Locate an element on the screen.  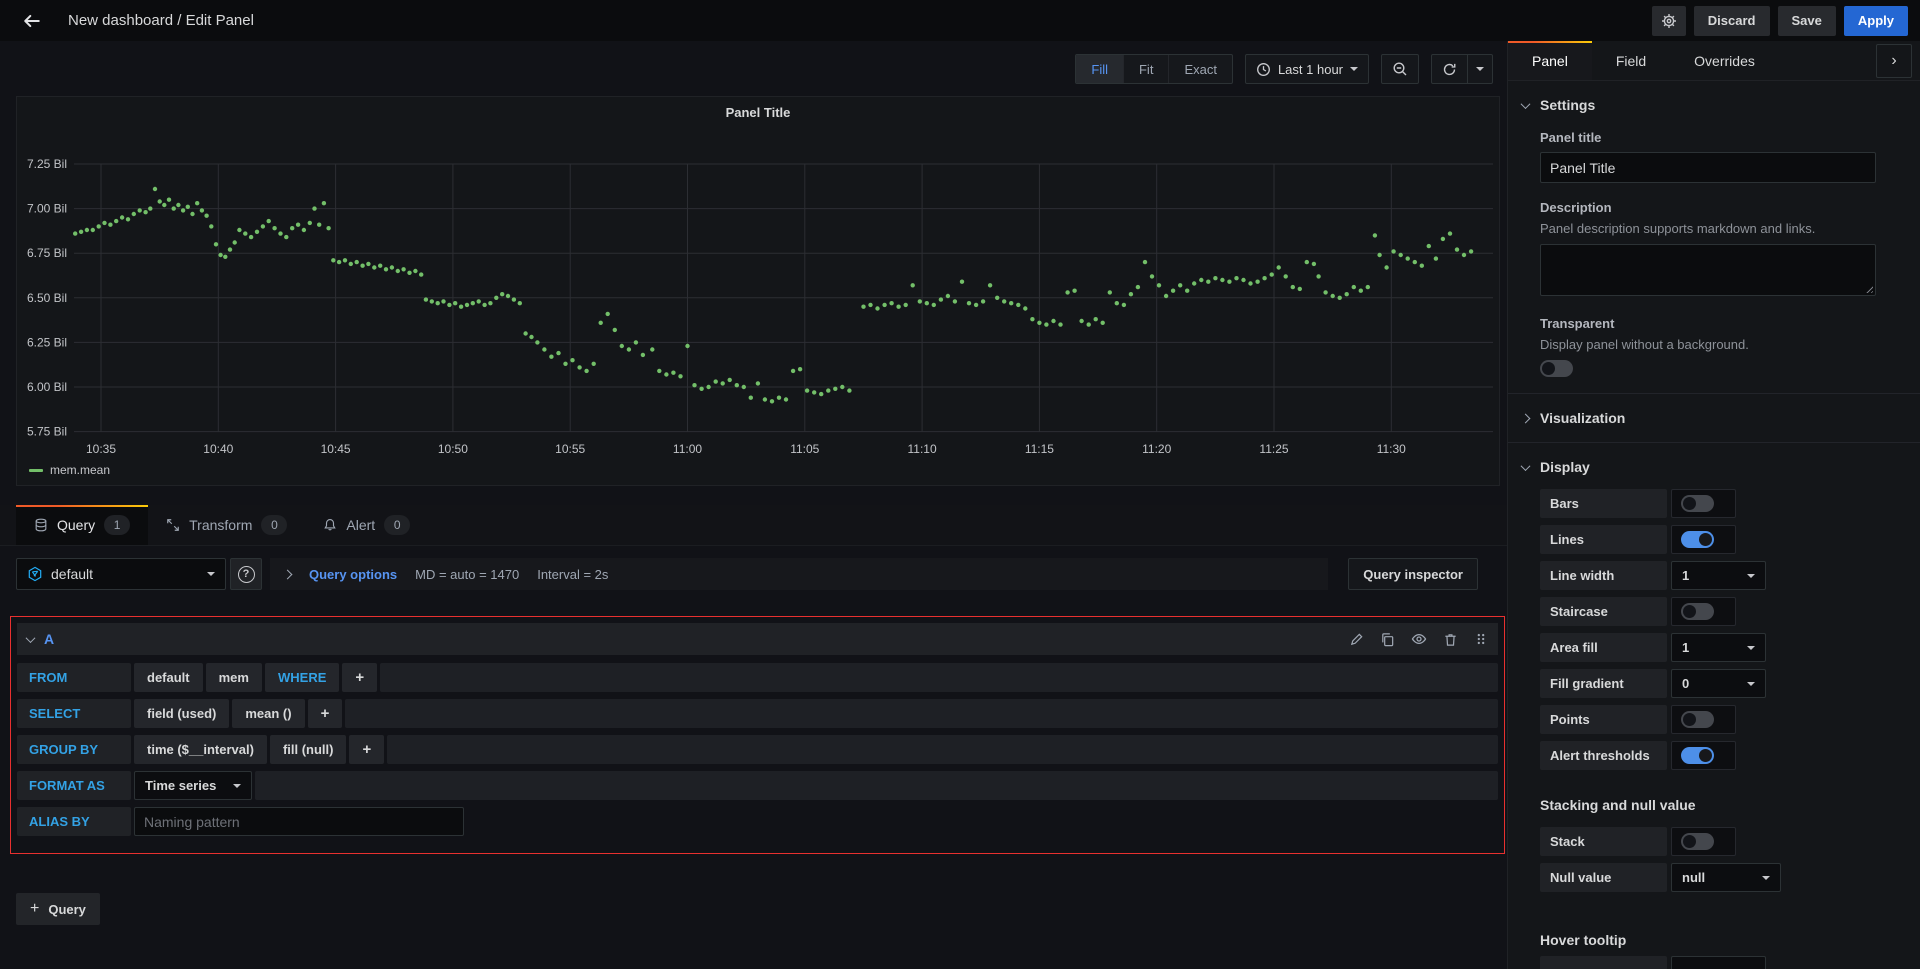
tab-panel: Panel is located at coordinates (1550, 60).